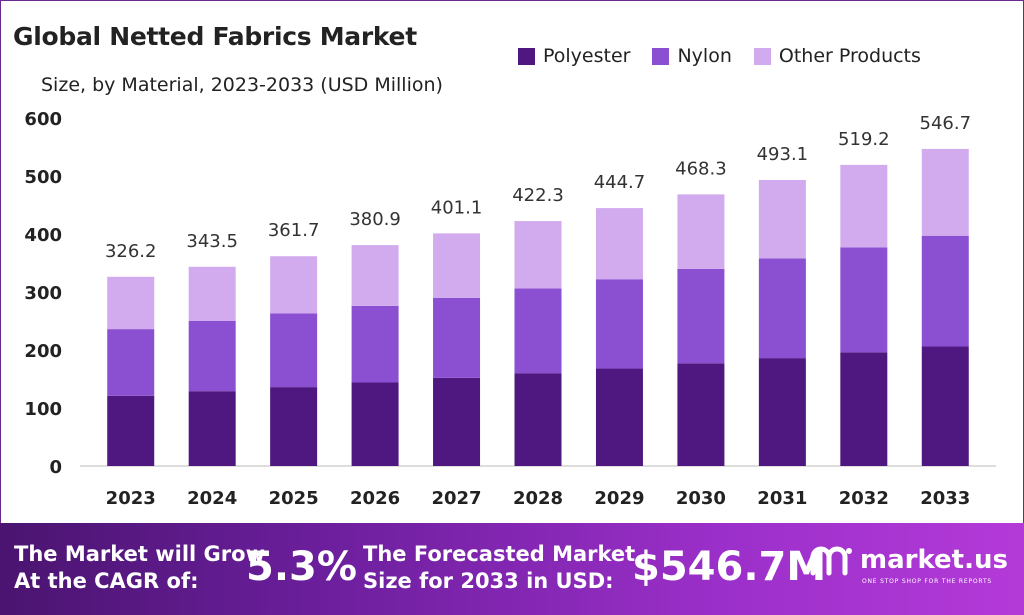  Describe the element at coordinates (701, 168) in the screenshot. I see `bar-total-label: 468.3` at that location.